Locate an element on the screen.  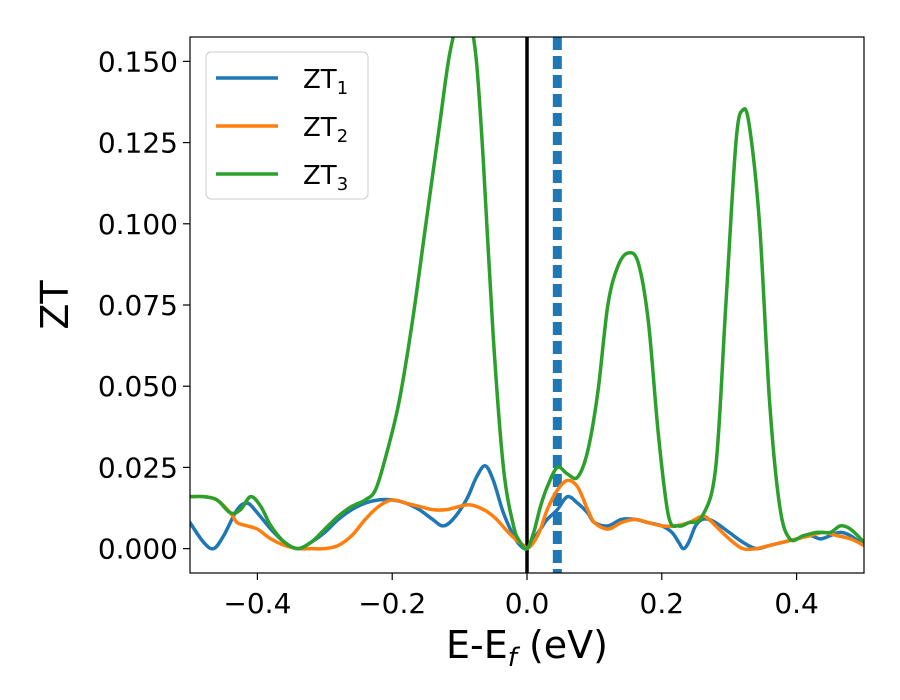
reference-lines is located at coordinates (543, 305).